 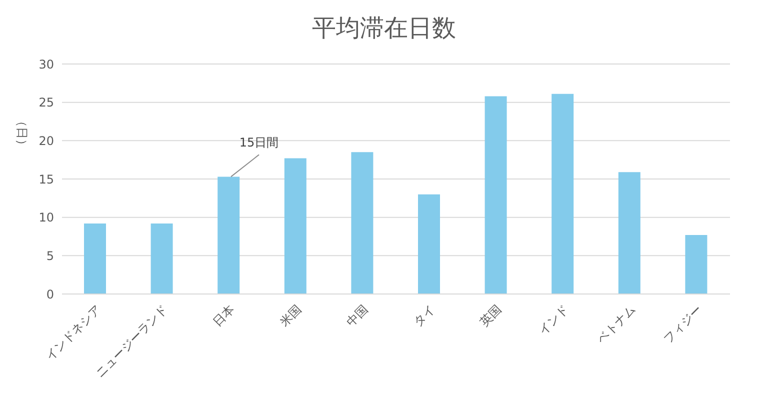 I want to click on y-tick-label: 15, so click(x=46, y=179).